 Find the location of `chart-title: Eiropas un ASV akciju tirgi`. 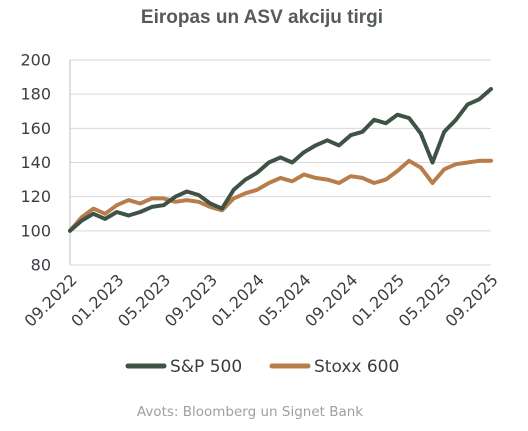

chart-title: Eiropas un ASV akciju tirgi is located at coordinates (262, 17).